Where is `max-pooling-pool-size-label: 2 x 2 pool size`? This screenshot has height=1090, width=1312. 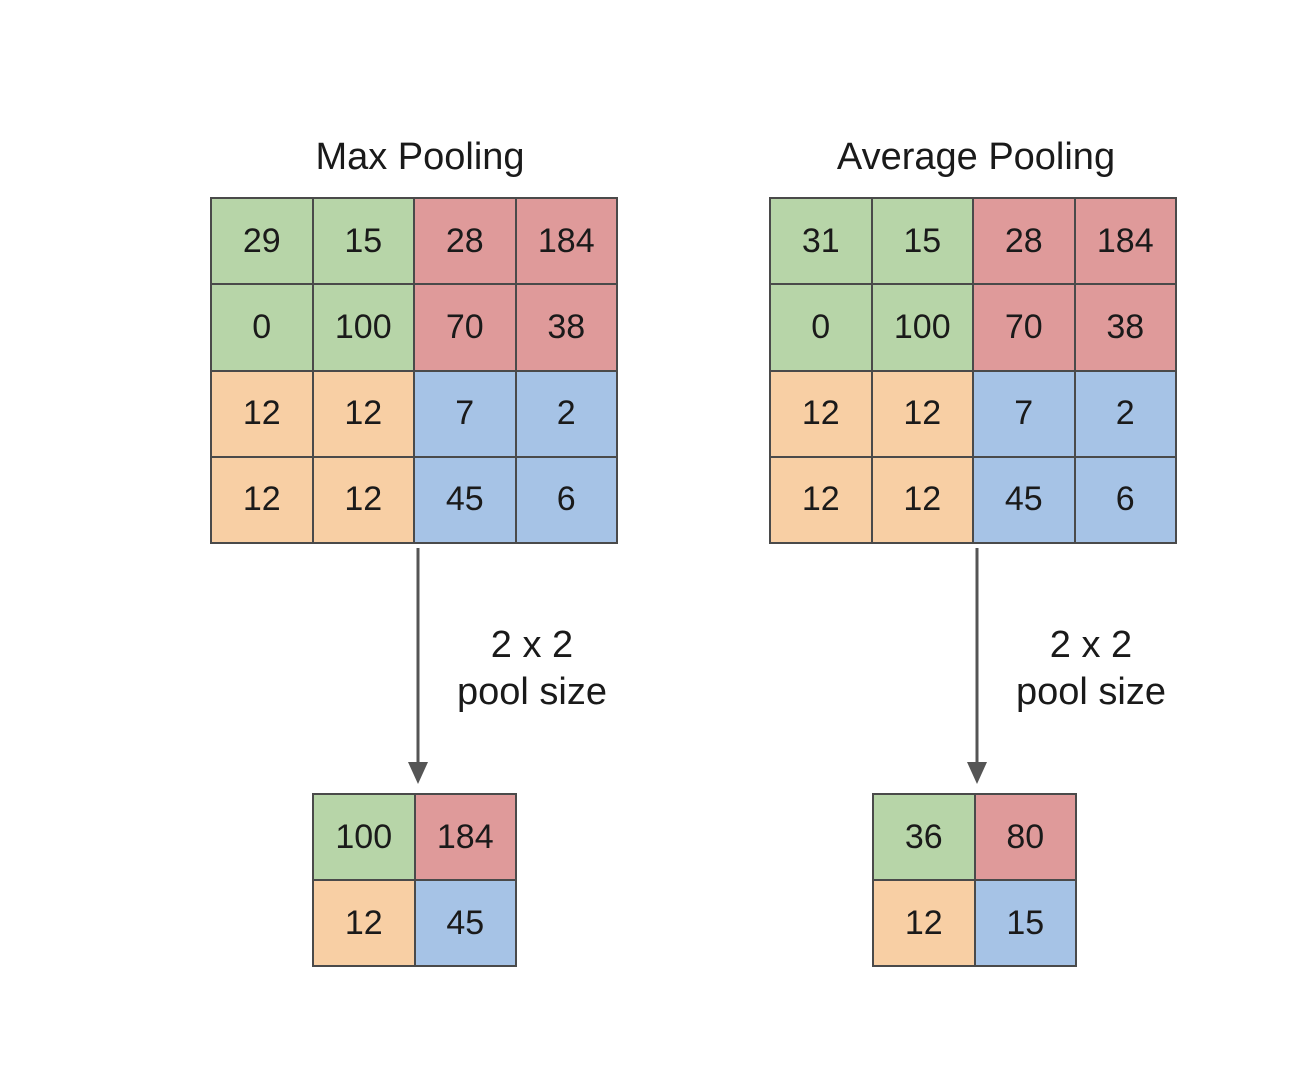
max-pooling-pool-size-label: 2 x 2 pool size is located at coordinates (532, 669).